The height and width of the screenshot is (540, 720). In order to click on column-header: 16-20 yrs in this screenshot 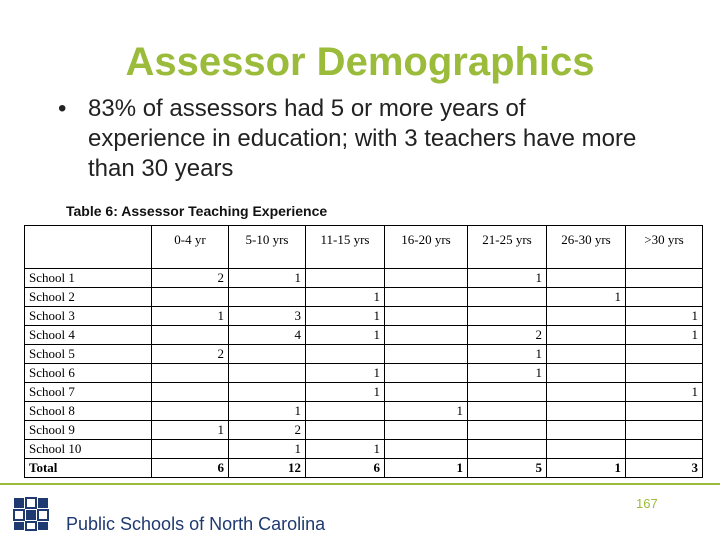, I will do `click(426, 247)`.